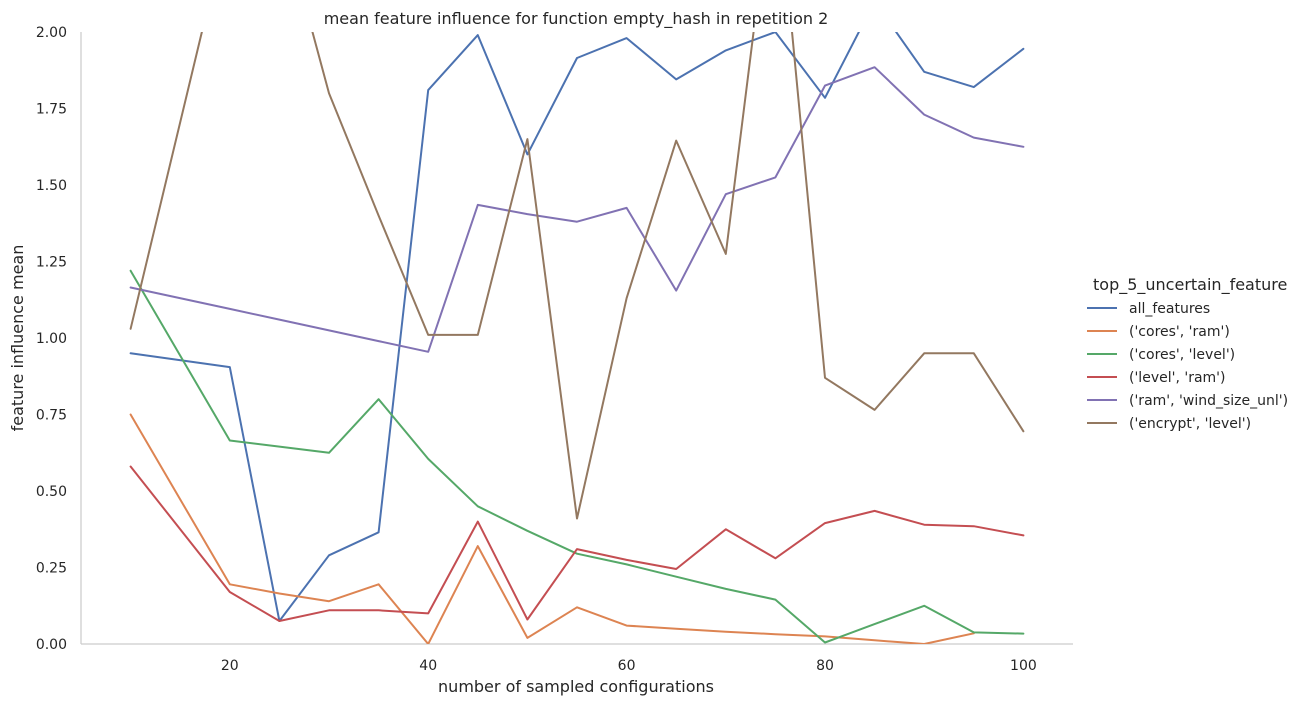  Describe the element at coordinates (51, 416) in the screenshot. I see `y-tick-label: 0.75` at that location.